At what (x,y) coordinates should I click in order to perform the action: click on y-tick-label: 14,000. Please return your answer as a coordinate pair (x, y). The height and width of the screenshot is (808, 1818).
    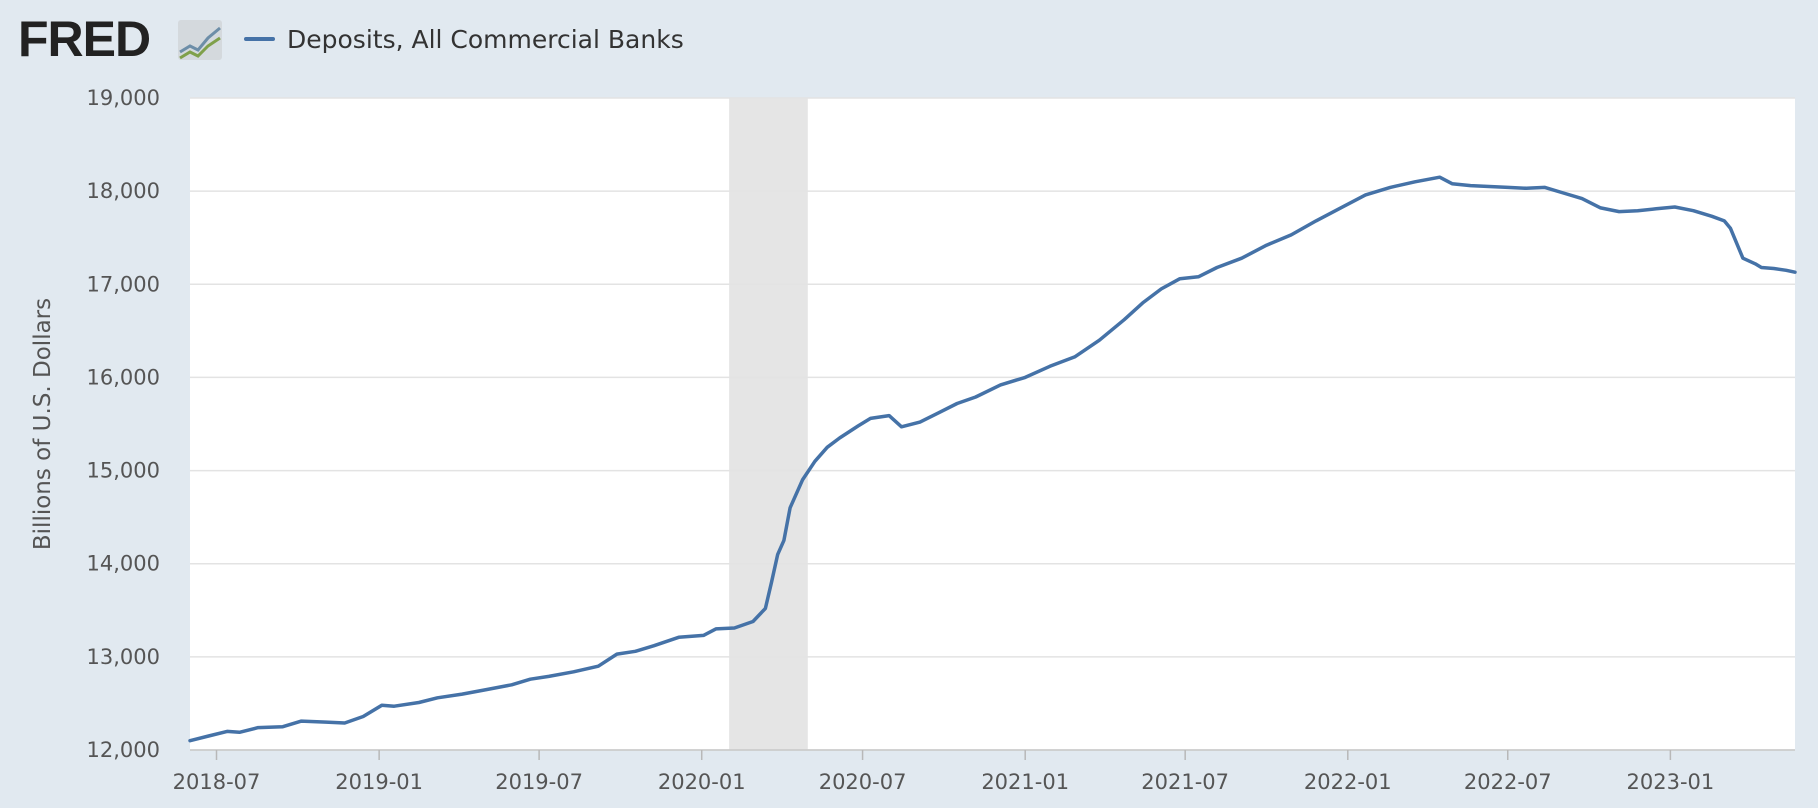
    Looking at the image, I should click on (123, 564).